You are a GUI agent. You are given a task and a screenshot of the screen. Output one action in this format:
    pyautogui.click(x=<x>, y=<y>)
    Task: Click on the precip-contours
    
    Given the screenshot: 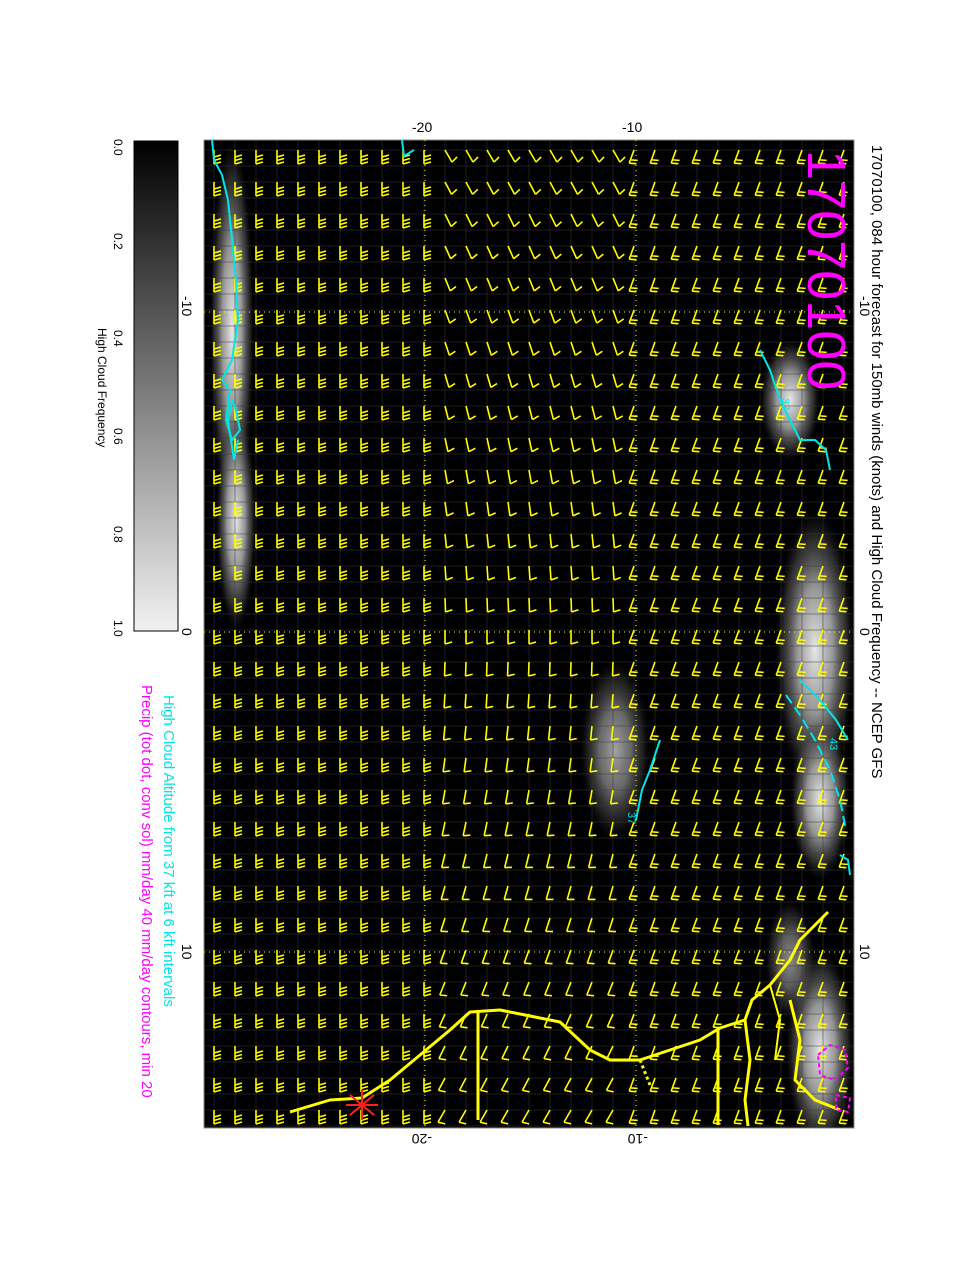 What is the action you would take?
    pyautogui.click(x=834, y=1078)
    